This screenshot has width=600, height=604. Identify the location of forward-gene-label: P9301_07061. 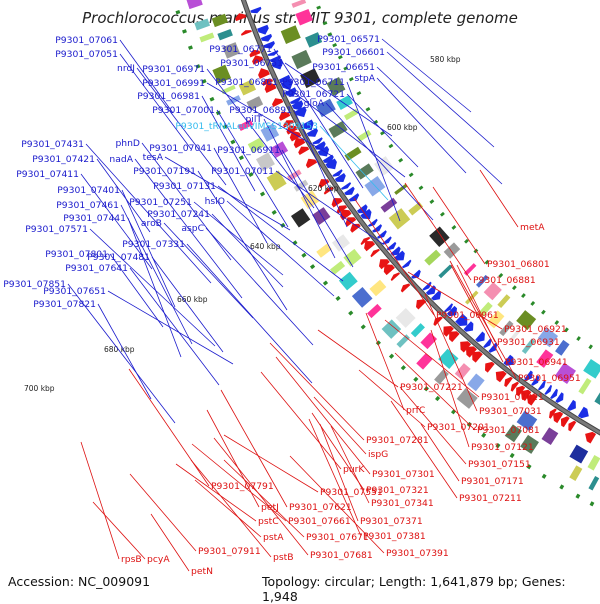
(86, 40).